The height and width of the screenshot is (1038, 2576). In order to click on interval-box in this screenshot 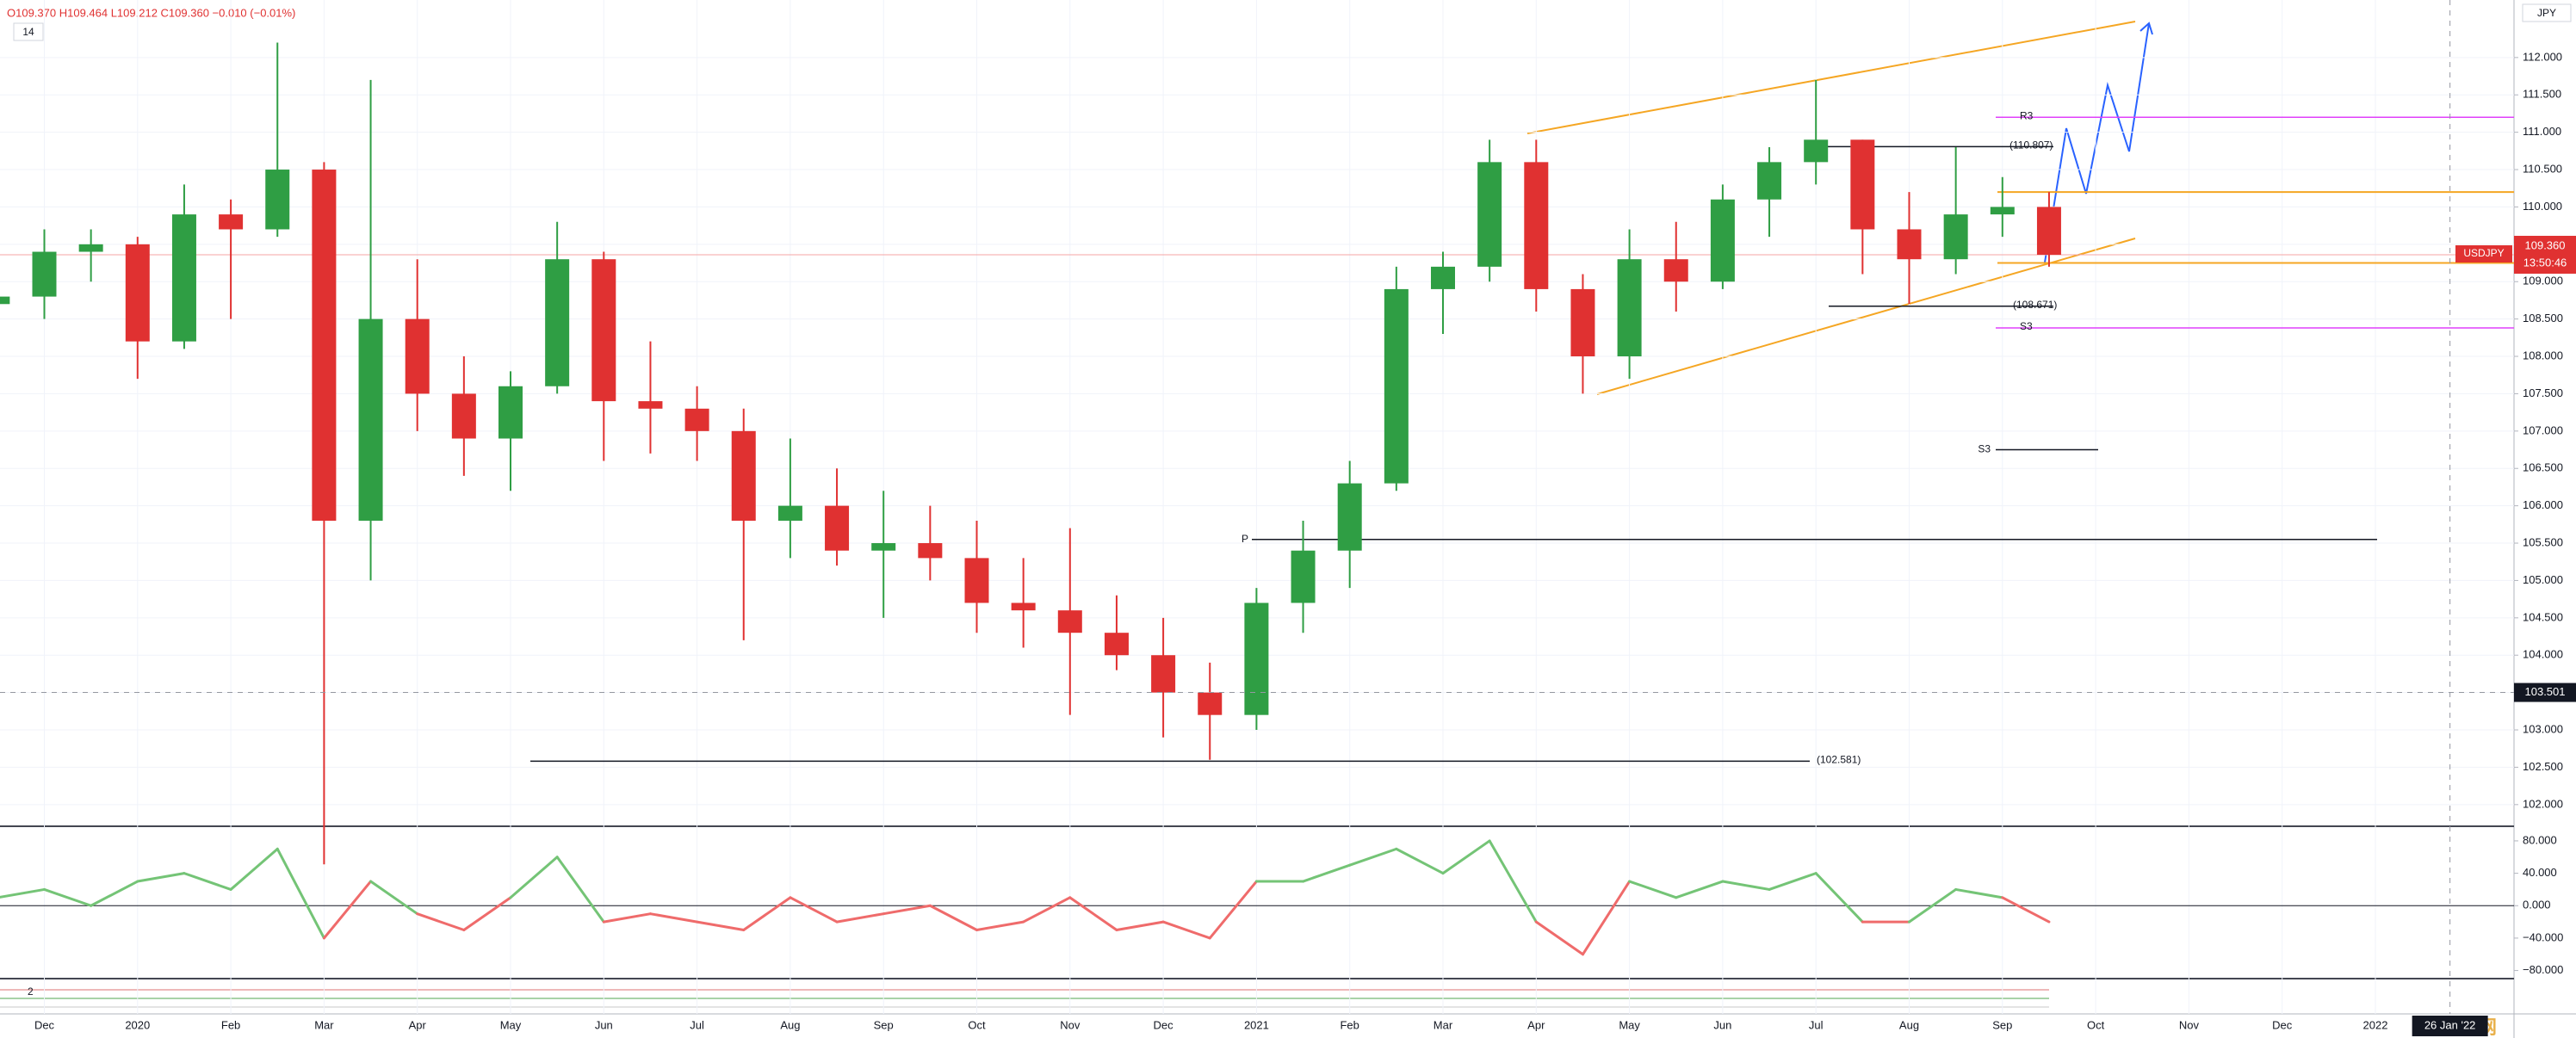, I will do `click(28, 31)`.